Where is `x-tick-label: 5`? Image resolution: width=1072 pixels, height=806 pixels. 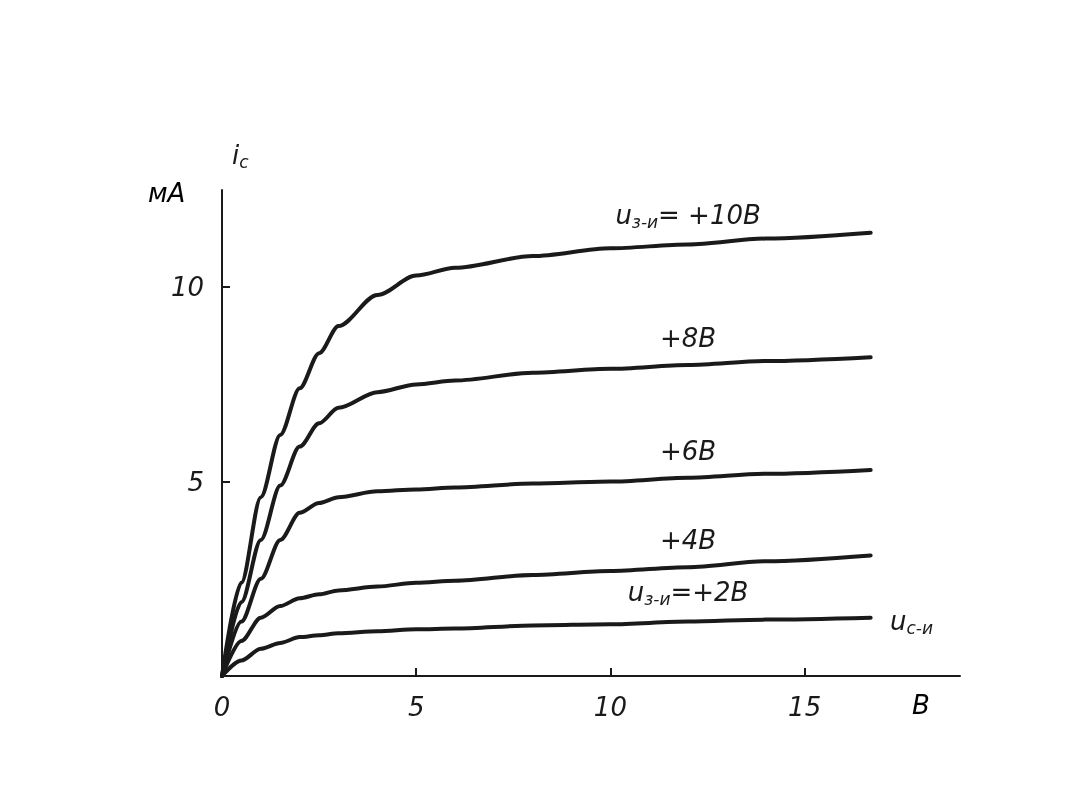
x-tick-label: 5 is located at coordinates (416, 707).